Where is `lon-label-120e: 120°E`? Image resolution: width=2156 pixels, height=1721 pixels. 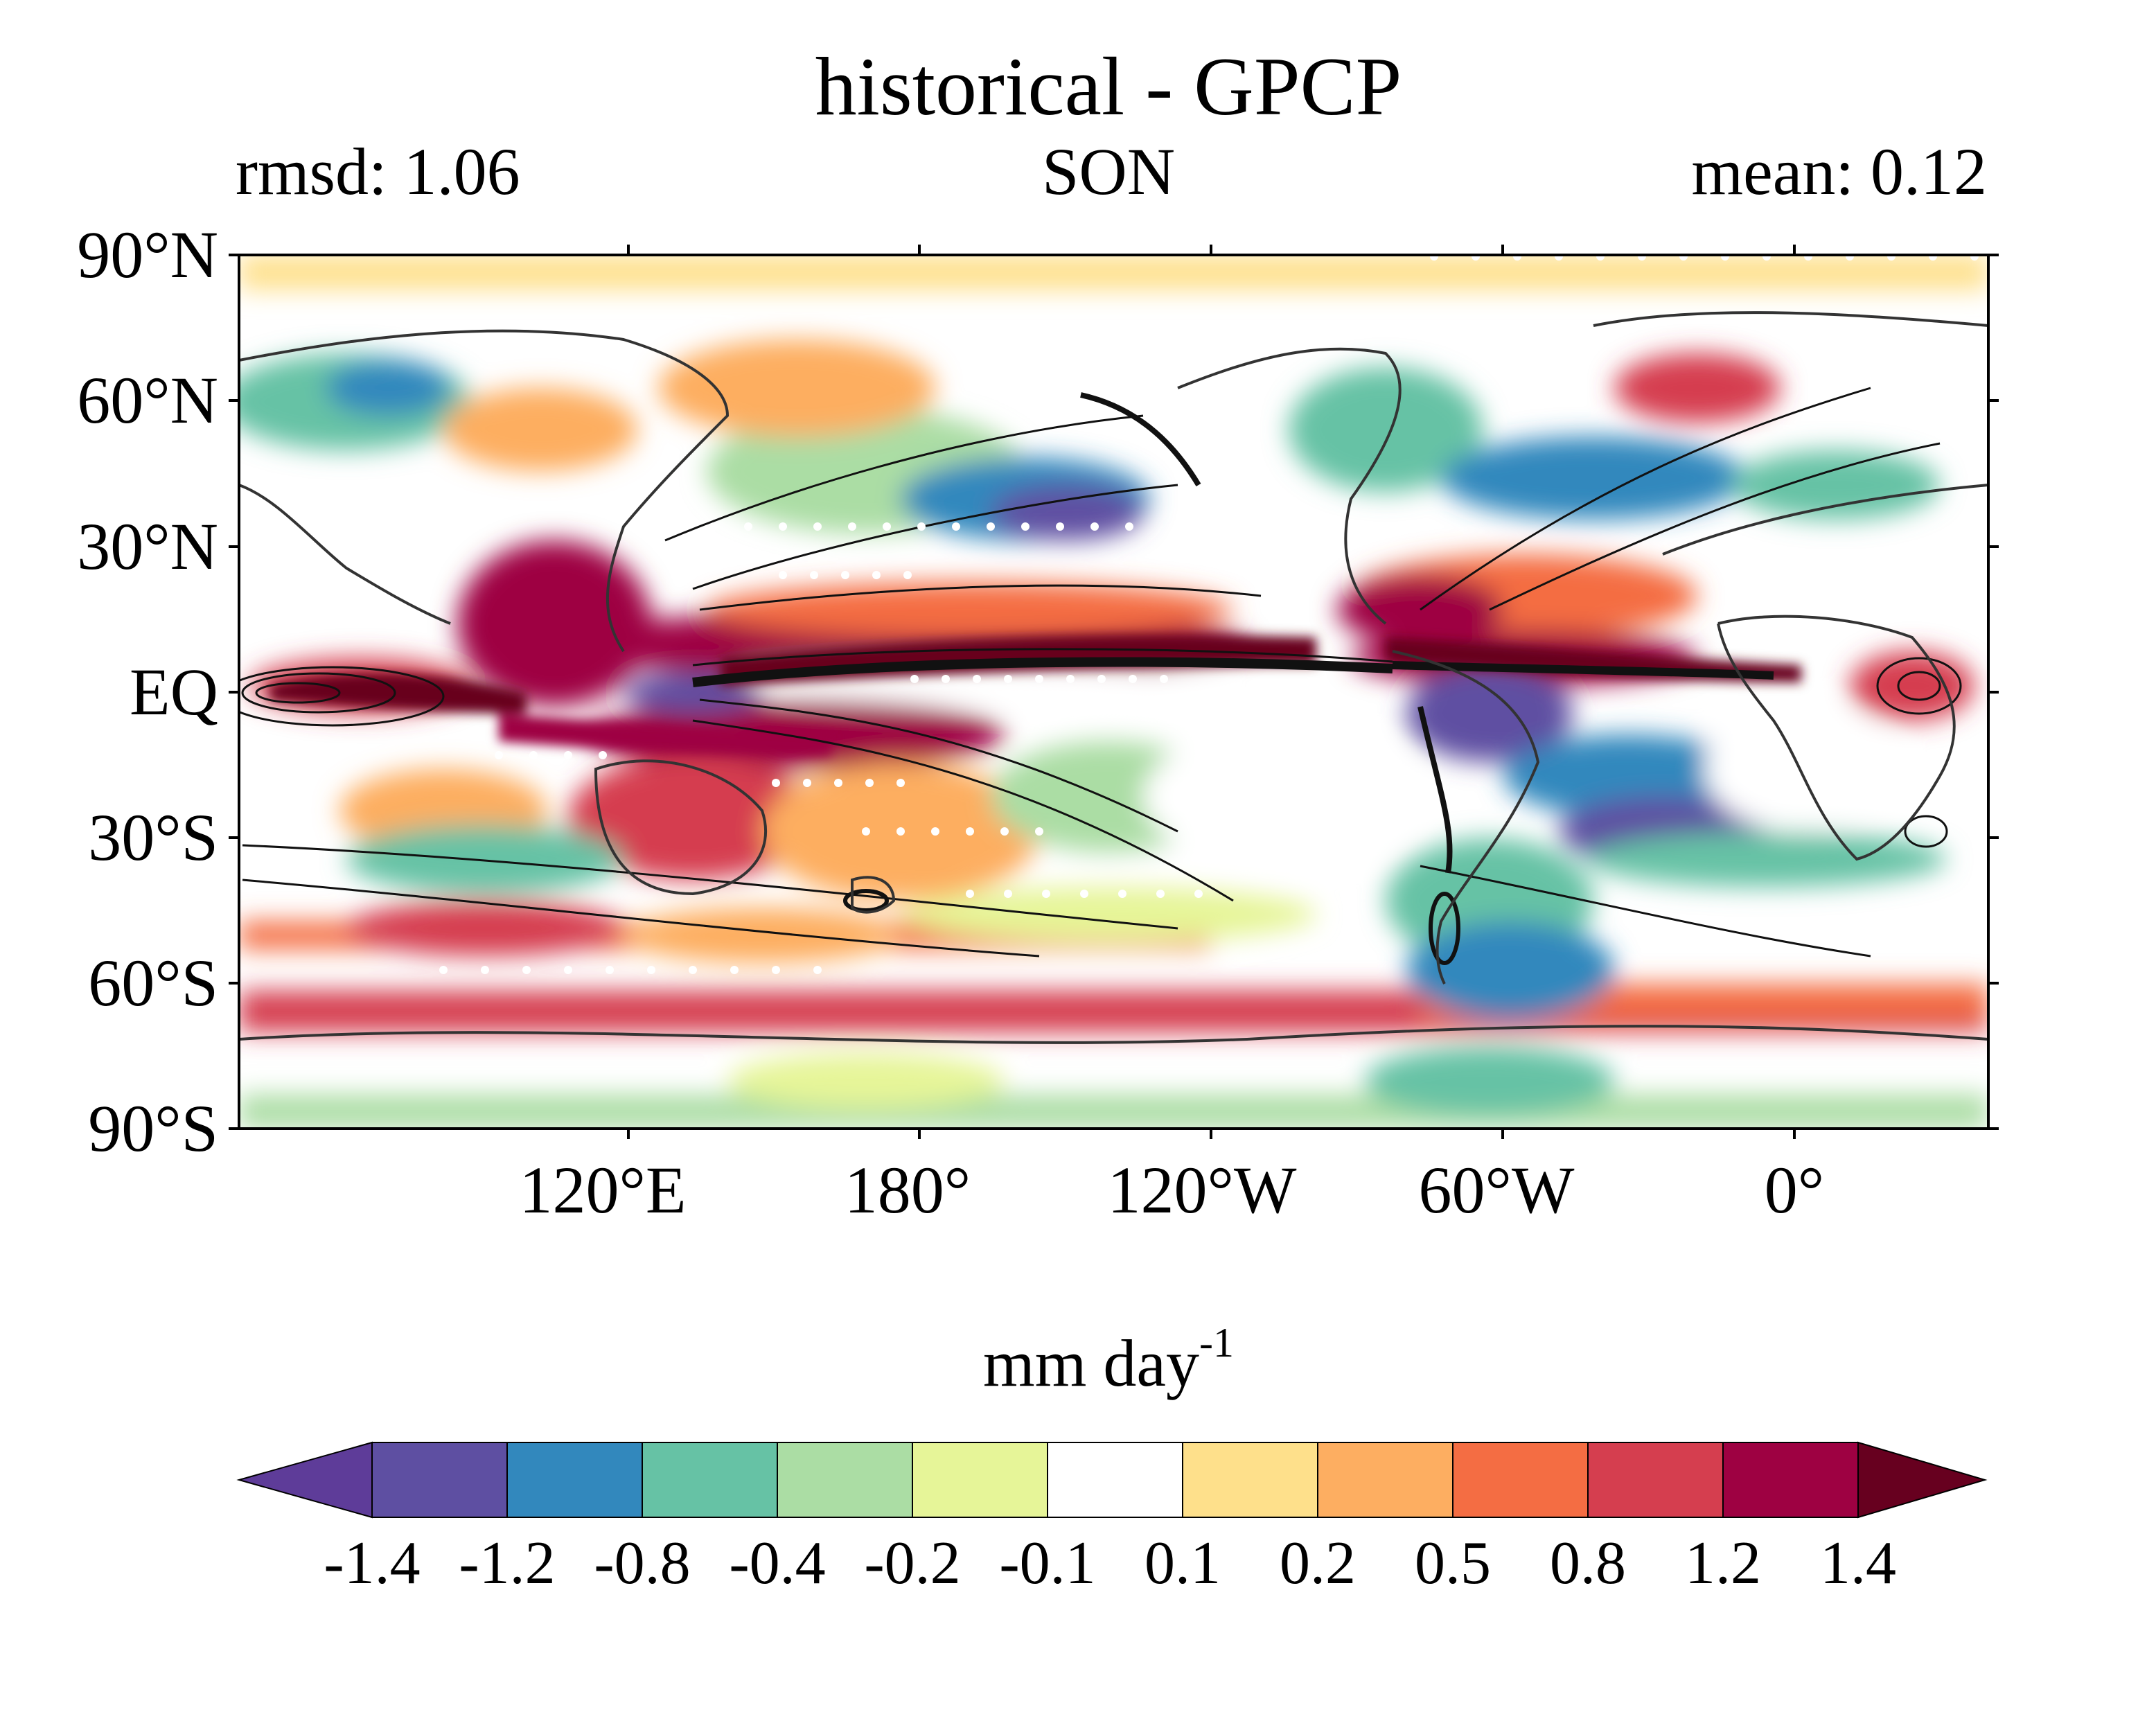 lon-label-120e: 120°E is located at coordinates (602, 1190).